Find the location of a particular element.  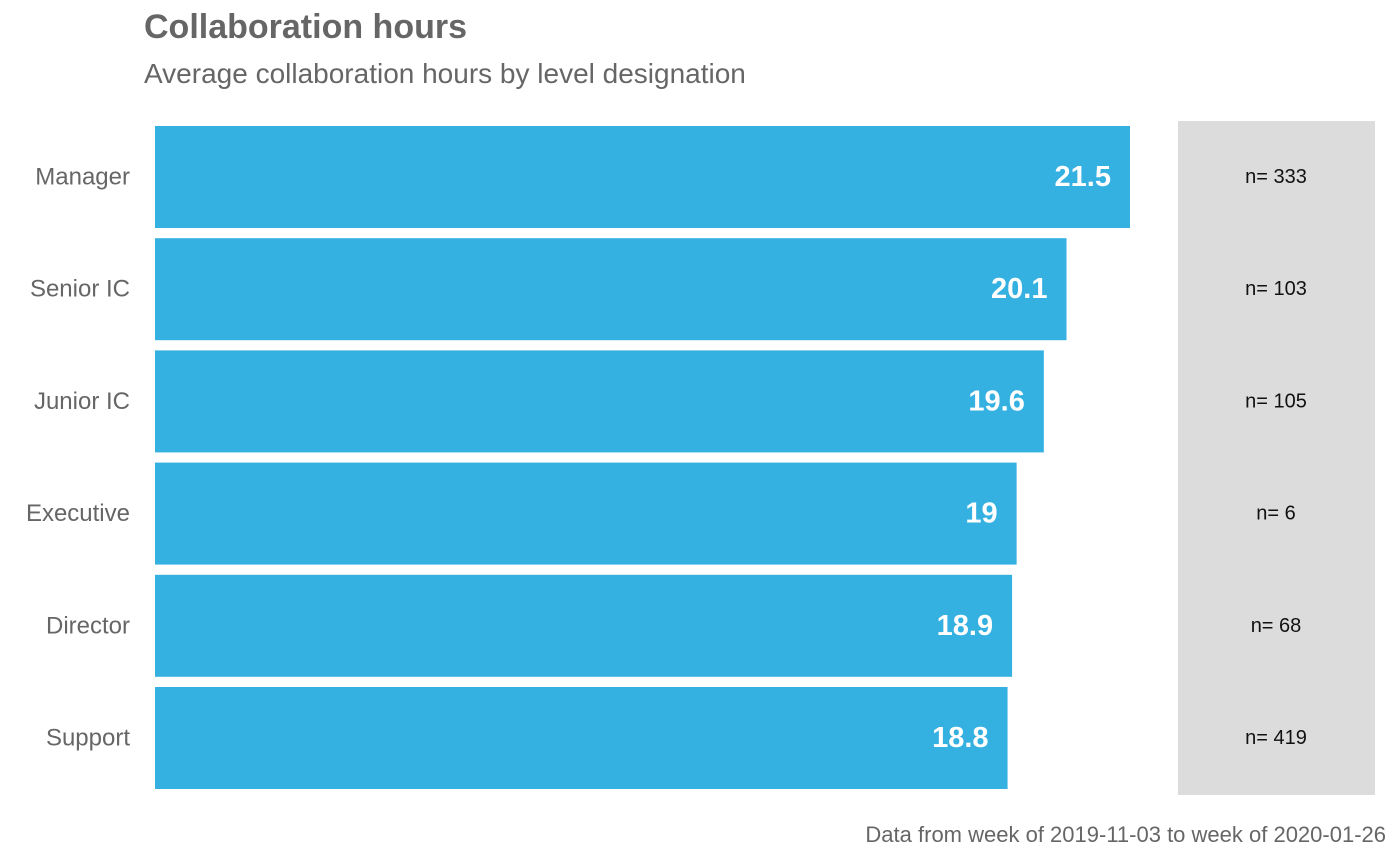

value-labels-group: 21.5 20.1 19.6 19 18.9 18.8 is located at coordinates (1021, 457).